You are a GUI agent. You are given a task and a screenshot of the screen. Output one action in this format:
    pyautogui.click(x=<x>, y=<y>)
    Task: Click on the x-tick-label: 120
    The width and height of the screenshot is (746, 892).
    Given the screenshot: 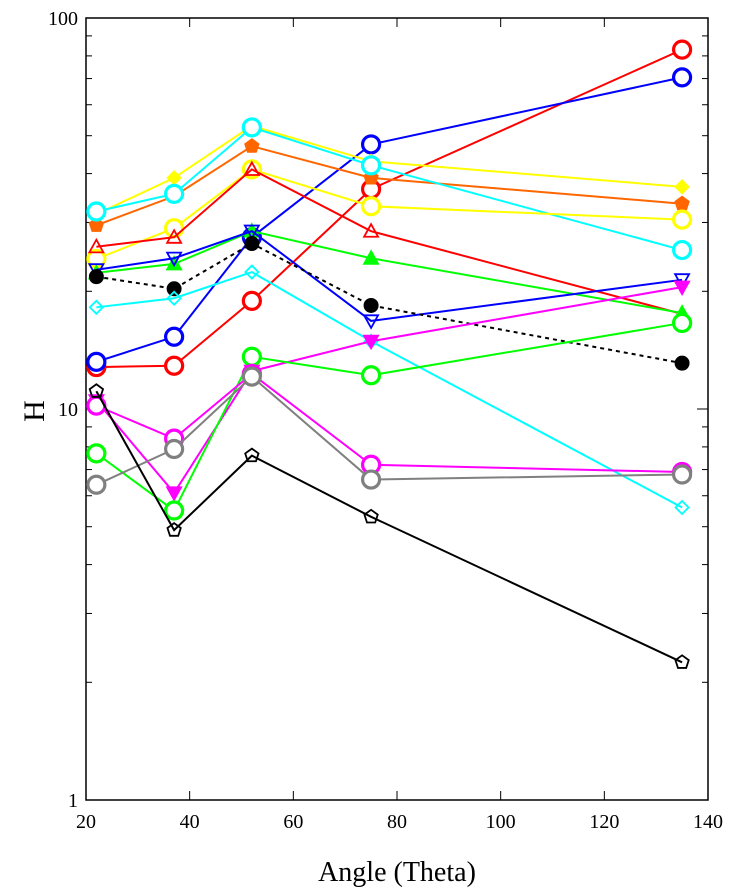 What is the action you would take?
    pyautogui.click(x=604, y=822)
    